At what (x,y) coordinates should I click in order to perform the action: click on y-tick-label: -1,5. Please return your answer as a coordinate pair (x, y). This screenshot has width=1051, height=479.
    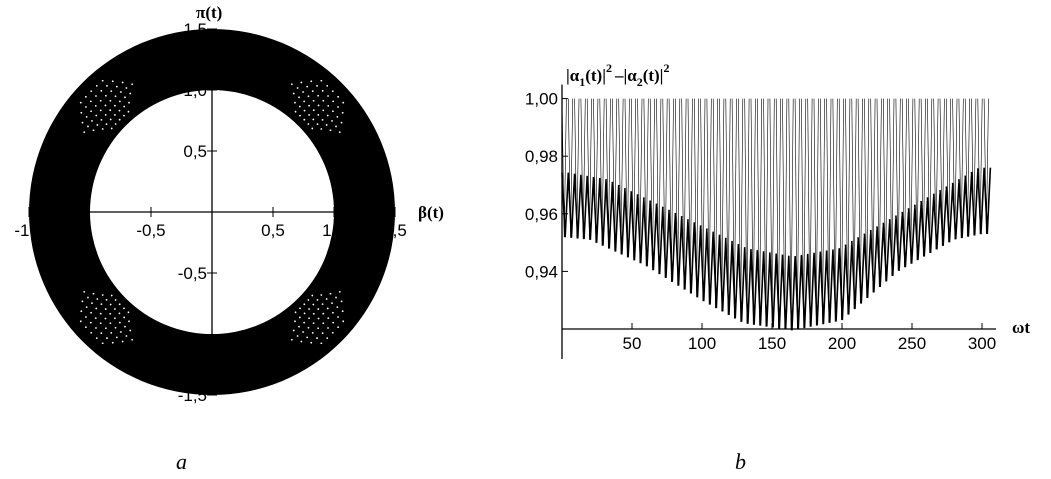
    Looking at the image, I should click on (192, 395).